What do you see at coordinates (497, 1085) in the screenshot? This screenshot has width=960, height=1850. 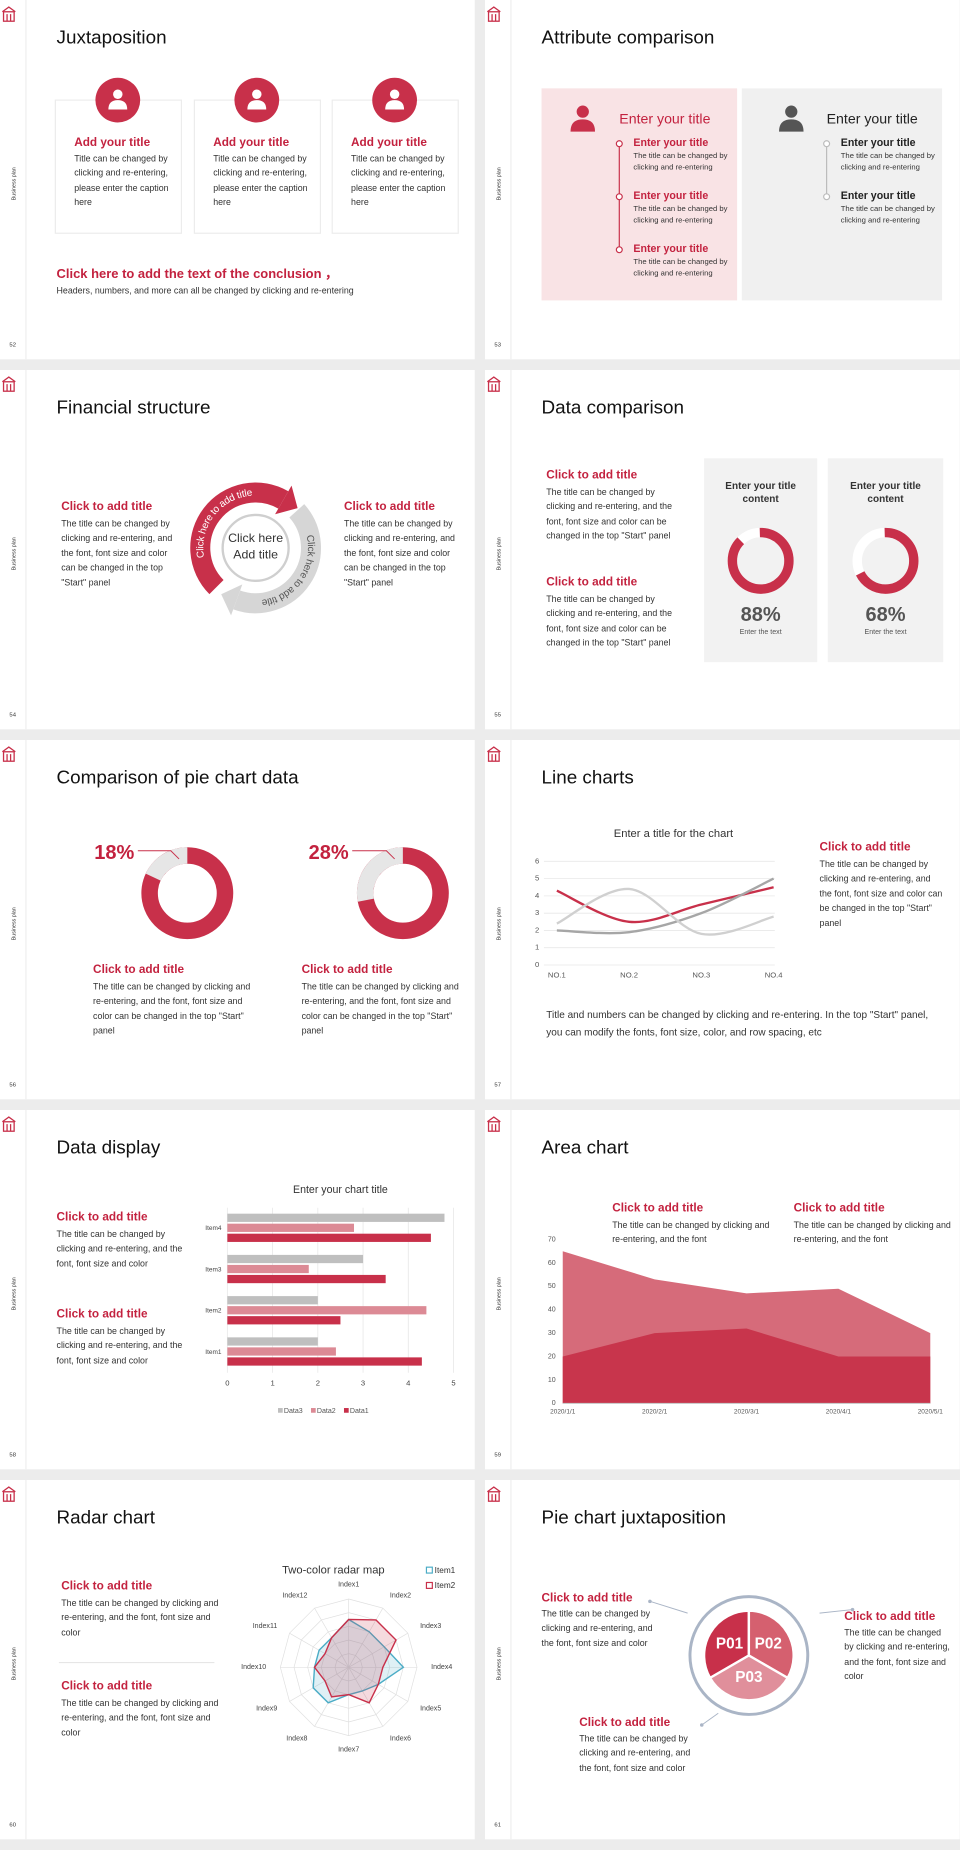 I see `page-number: 57` at bounding box center [497, 1085].